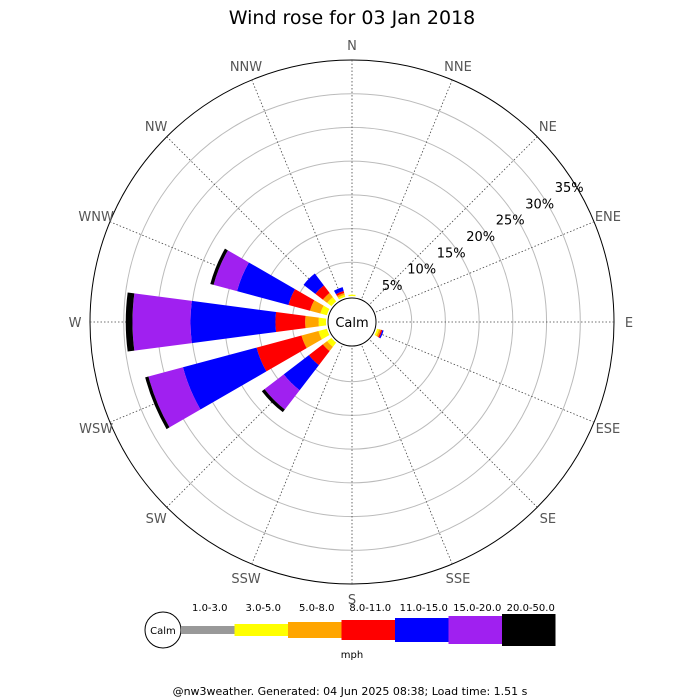 The image size is (700, 700). What do you see at coordinates (246, 579) in the screenshot?
I see `direction-label-ssw: SSW` at bounding box center [246, 579].